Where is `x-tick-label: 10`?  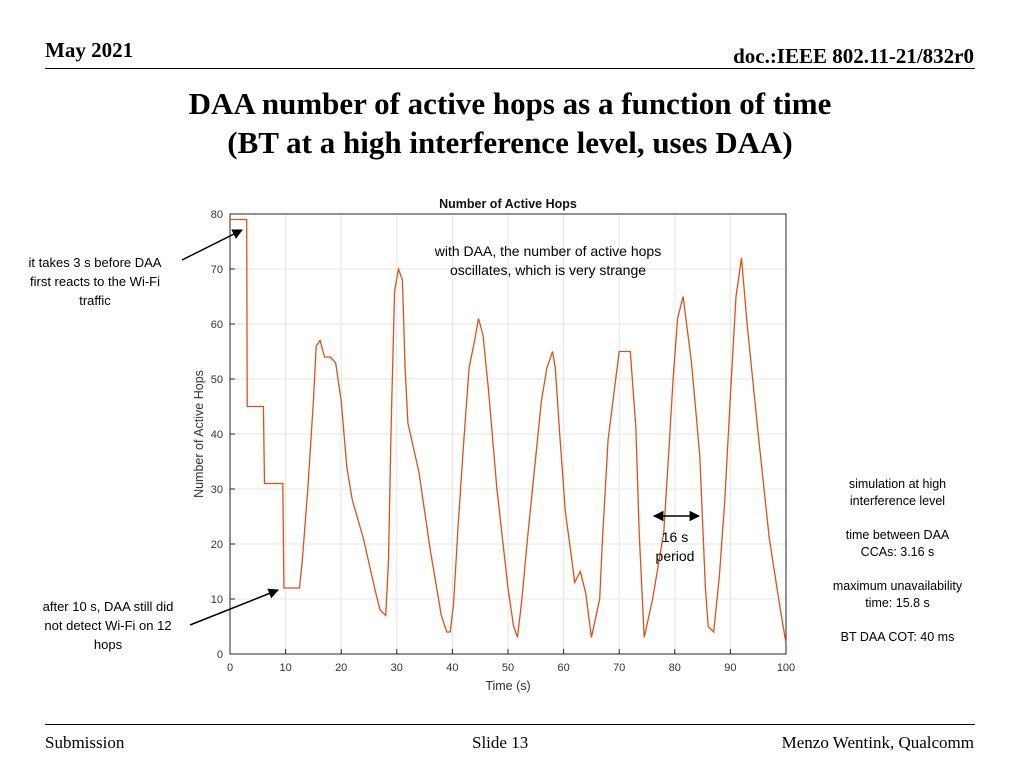 x-tick-label: 10 is located at coordinates (285, 668).